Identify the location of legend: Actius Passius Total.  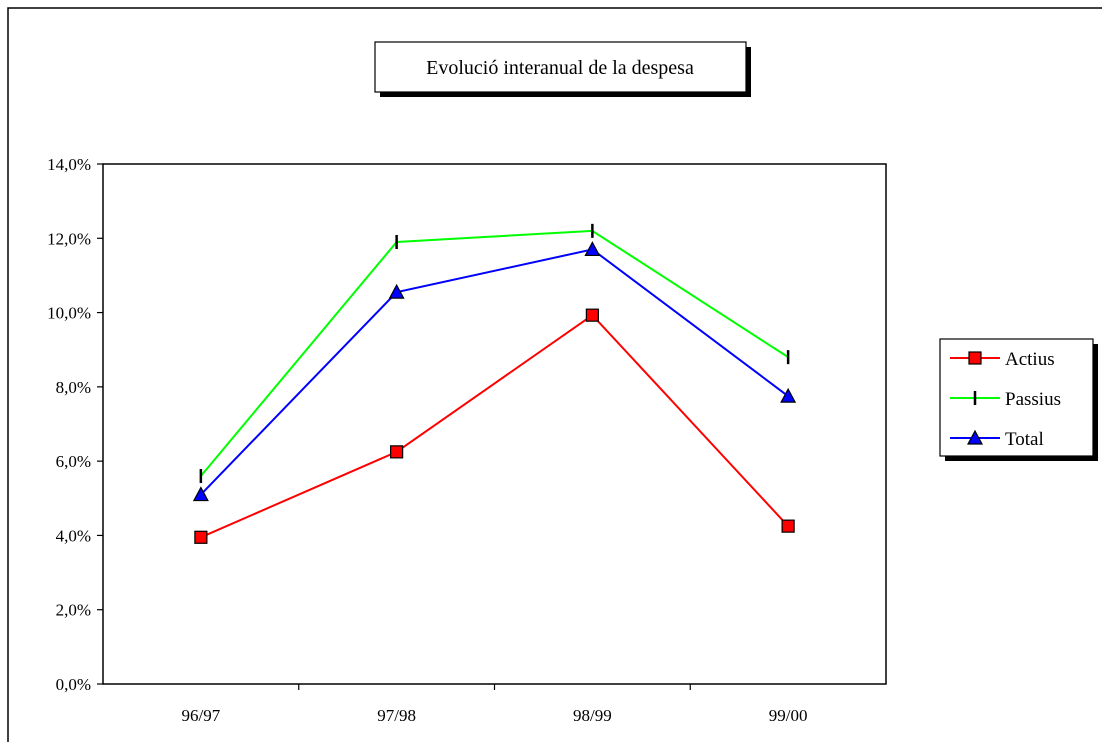
(1018, 399).